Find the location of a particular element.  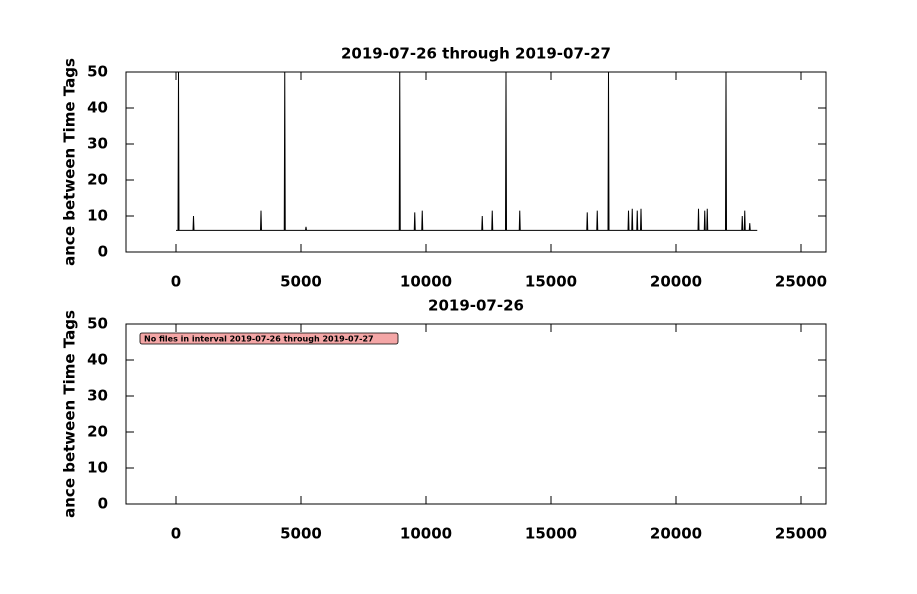

annotation-box is located at coordinates (269, 338).